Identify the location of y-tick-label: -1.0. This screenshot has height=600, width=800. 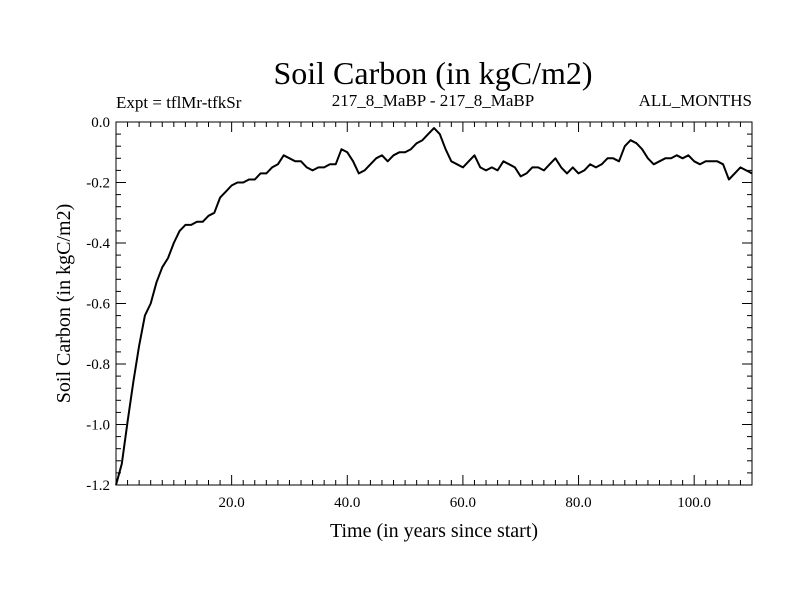
(98, 426).